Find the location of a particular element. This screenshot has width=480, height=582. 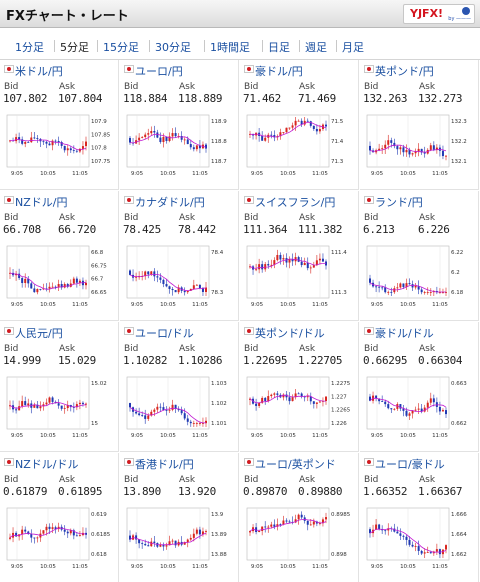

tab-6: 週足 is located at coordinates (316, 47).